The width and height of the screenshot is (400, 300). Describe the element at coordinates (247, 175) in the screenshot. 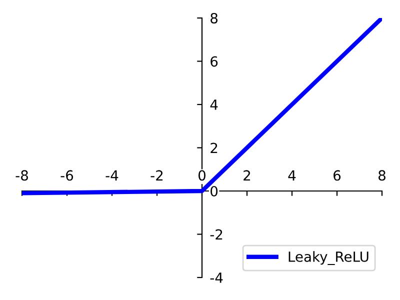

I see `x-tick-label: 2` at that location.